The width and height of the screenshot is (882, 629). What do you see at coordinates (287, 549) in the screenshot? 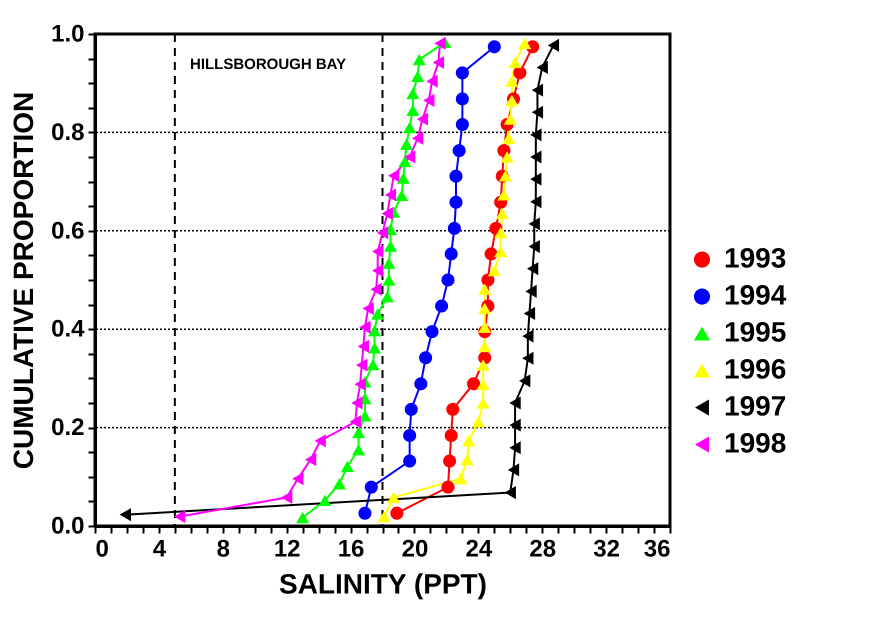
I see `x-tick-label: 12` at bounding box center [287, 549].